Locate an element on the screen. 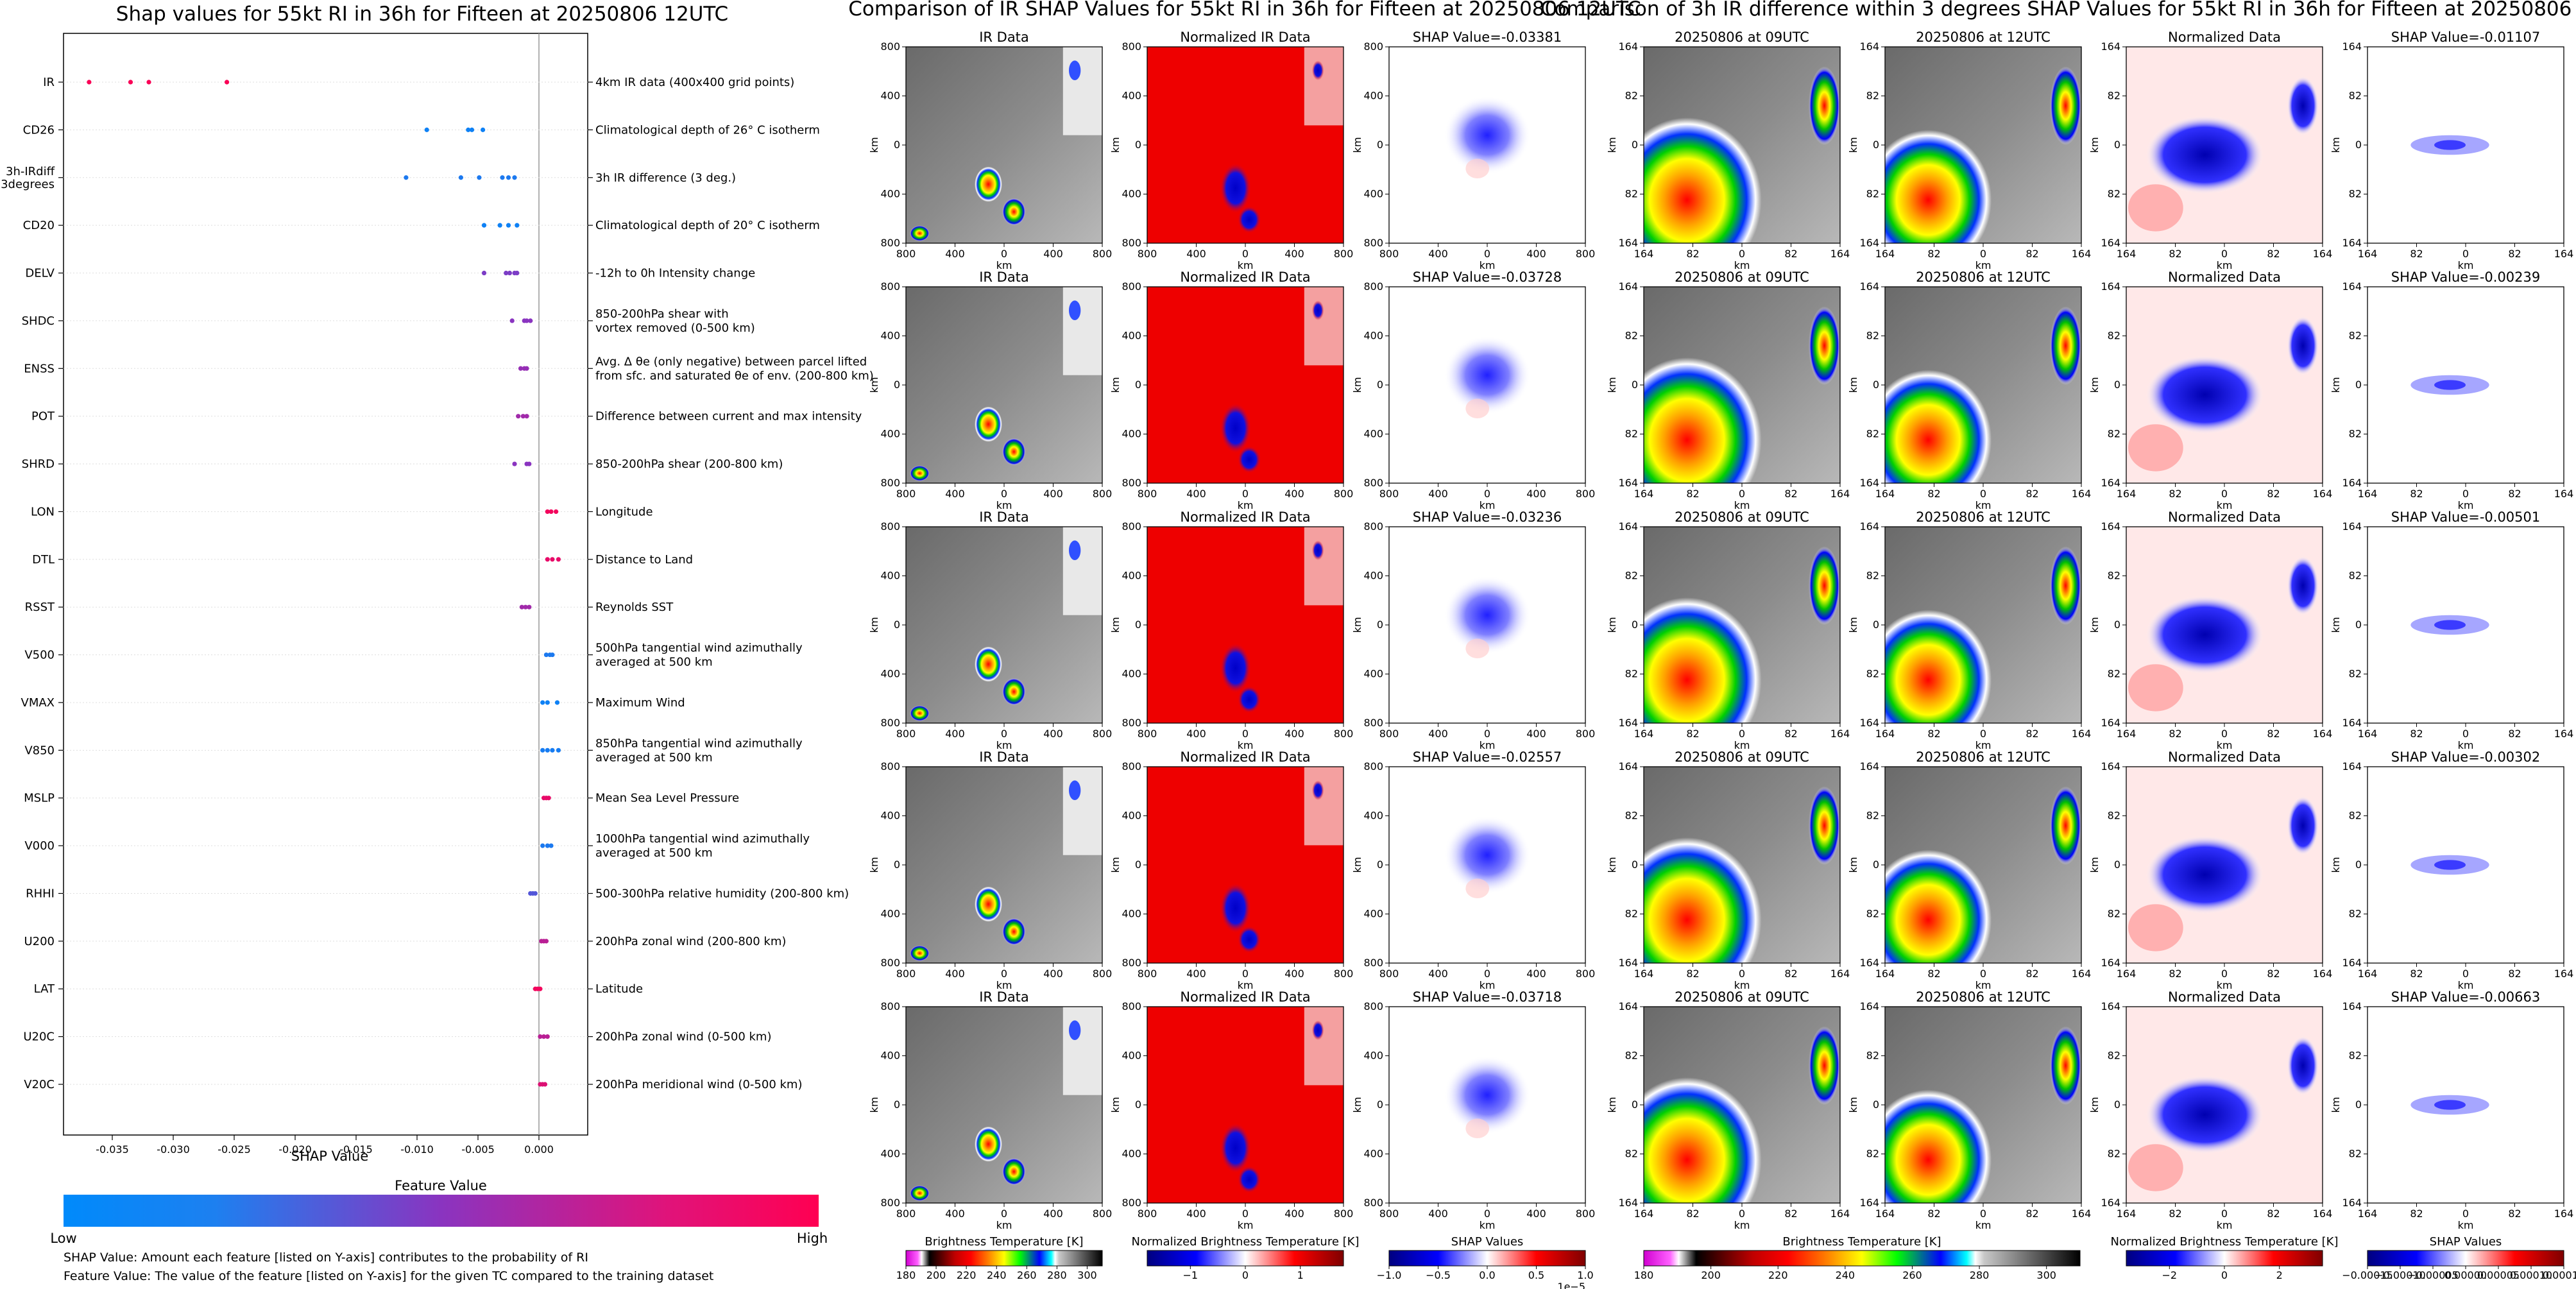 The width and height of the screenshot is (2576, 1289). colorbar-low-label: Low is located at coordinates (63, 1238).